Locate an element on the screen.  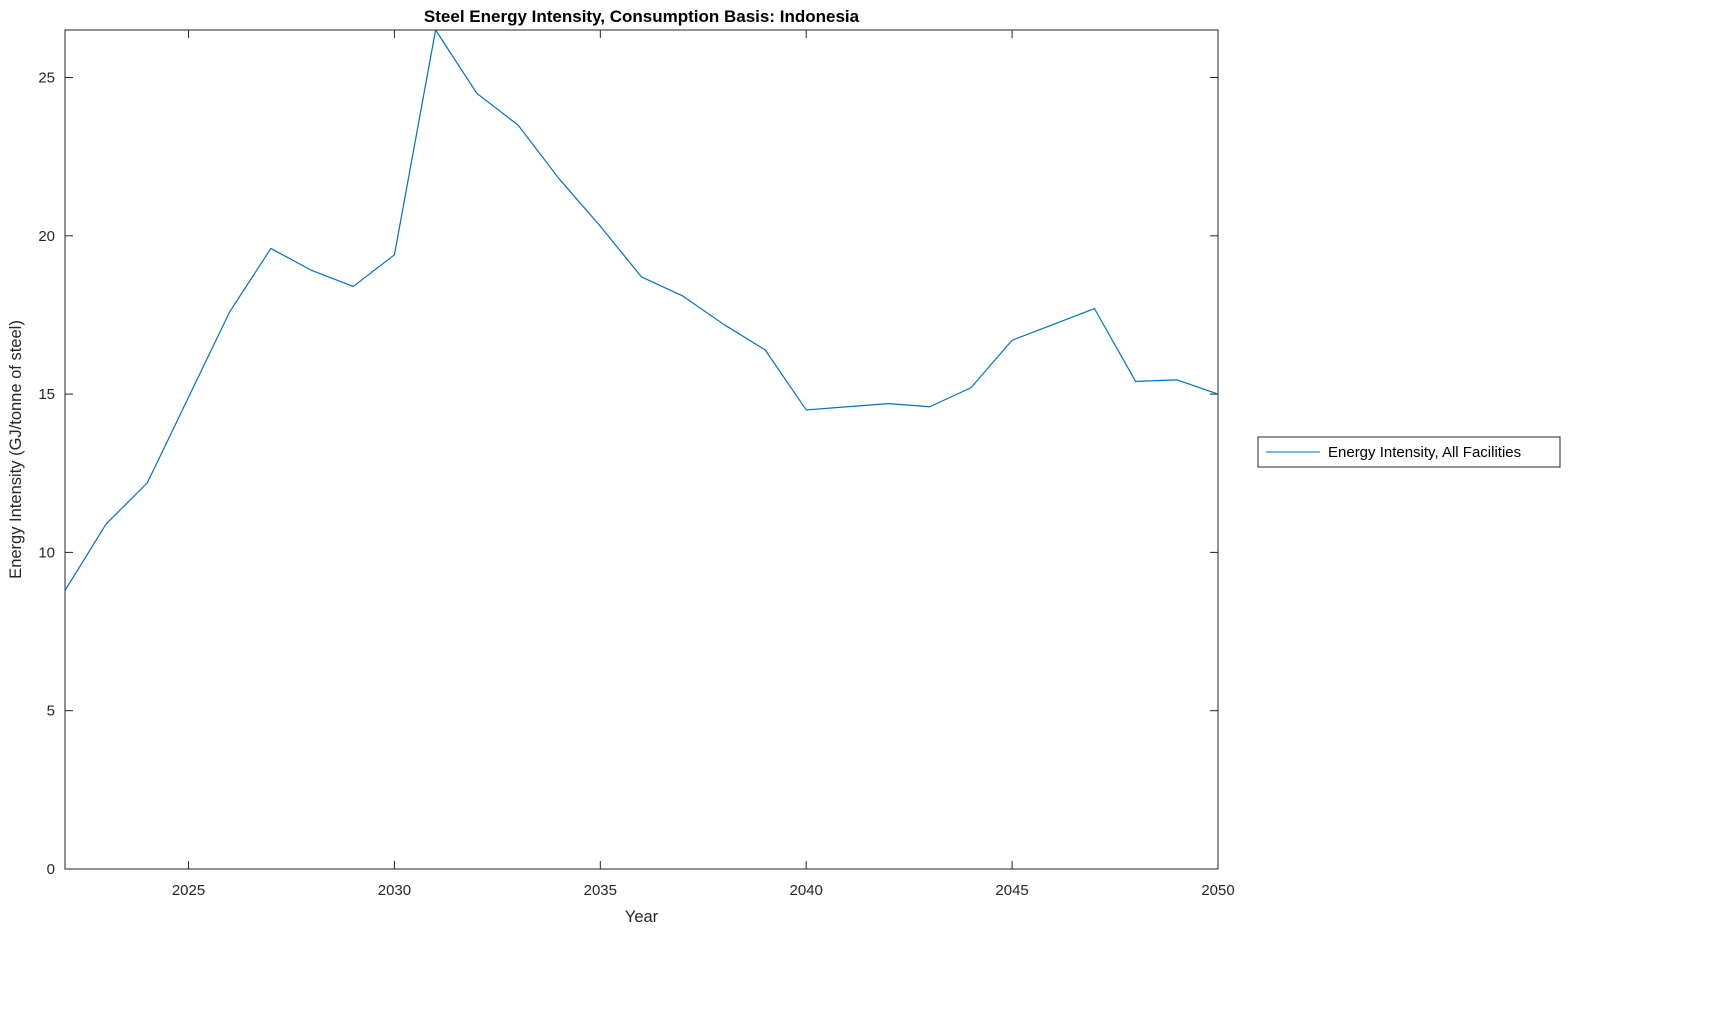
y-tick-label: 5 is located at coordinates (51, 711).